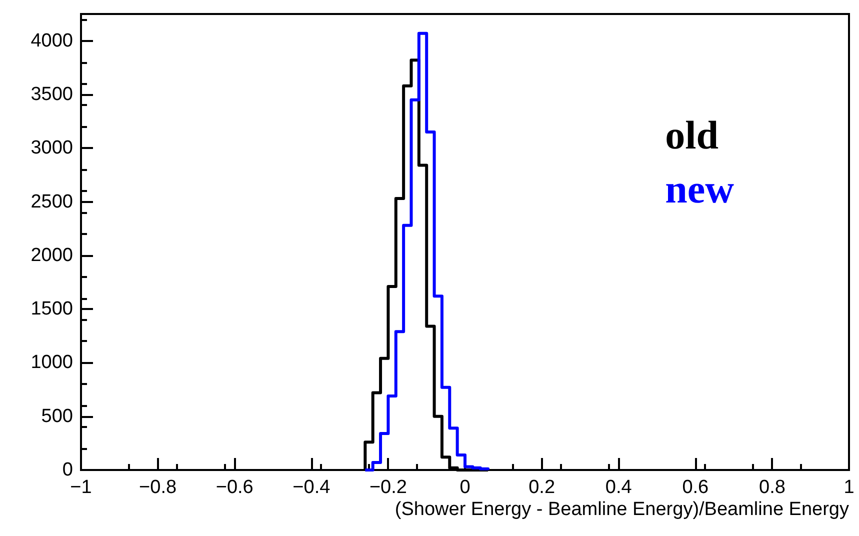 Image resolution: width=859 pixels, height=536 pixels. What do you see at coordinates (67, 470) in the screenshot?
I see `y-tick-label: 0` at bounding box center [67, 470].